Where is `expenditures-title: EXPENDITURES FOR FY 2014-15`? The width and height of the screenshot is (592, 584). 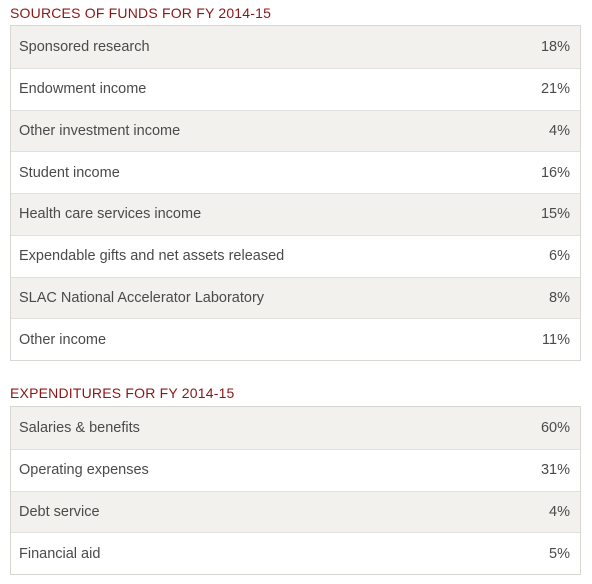
expenditures-title: EXPENDITURES FOR FY 2014-15 is located at coordinates (122, 393).